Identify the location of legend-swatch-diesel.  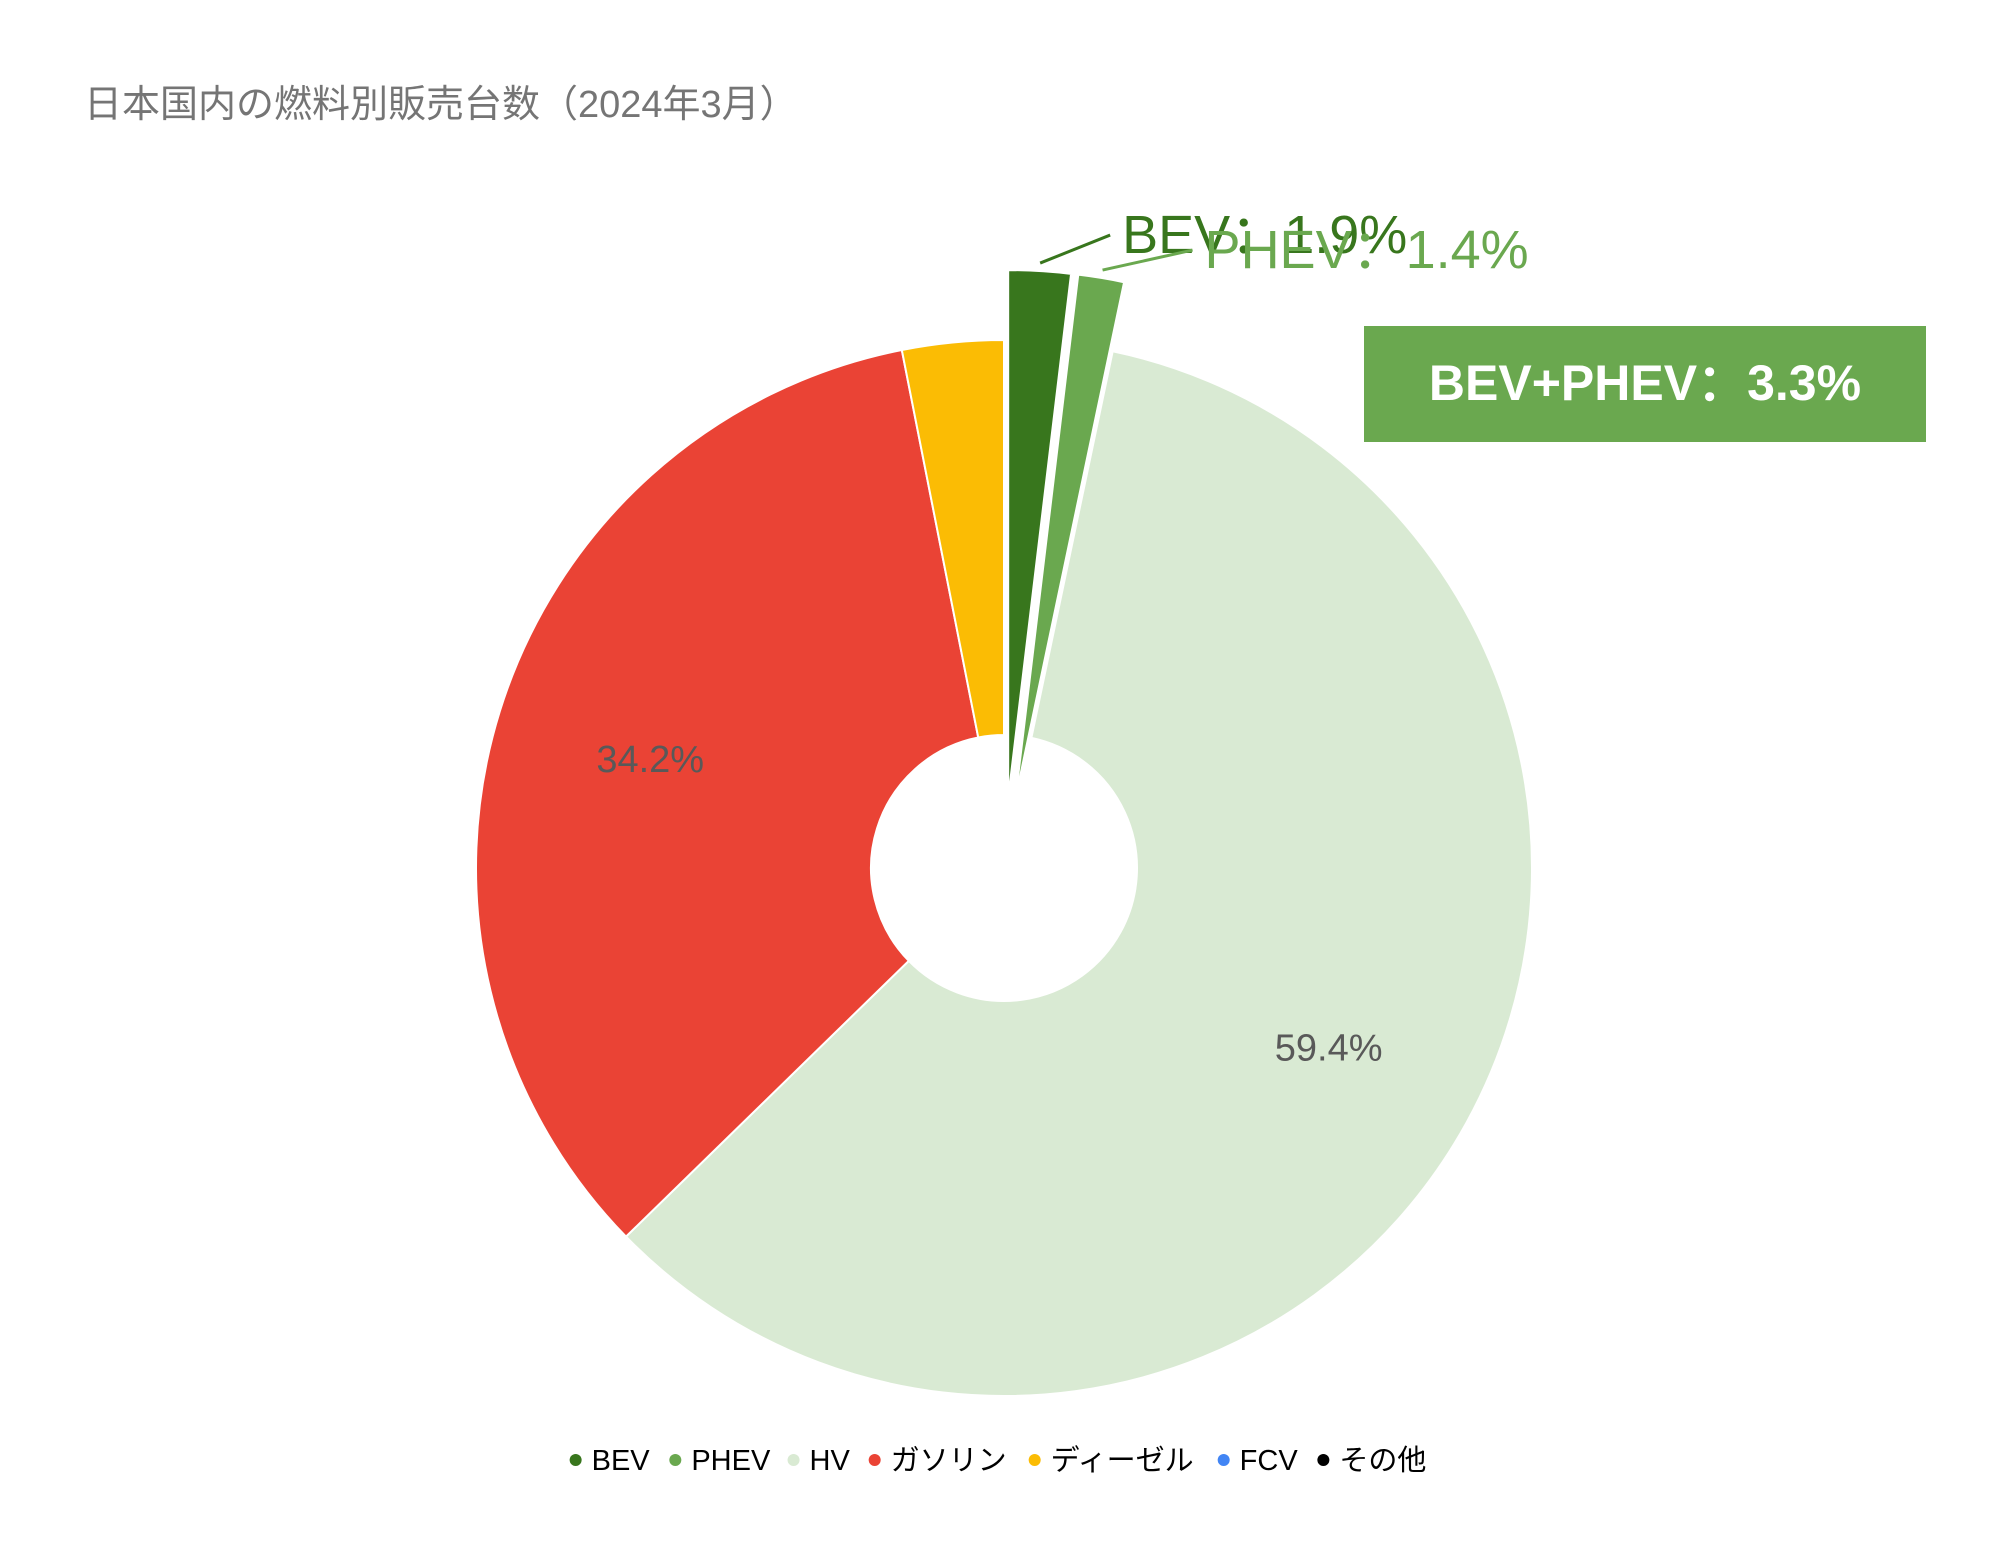
(1034, 1460).